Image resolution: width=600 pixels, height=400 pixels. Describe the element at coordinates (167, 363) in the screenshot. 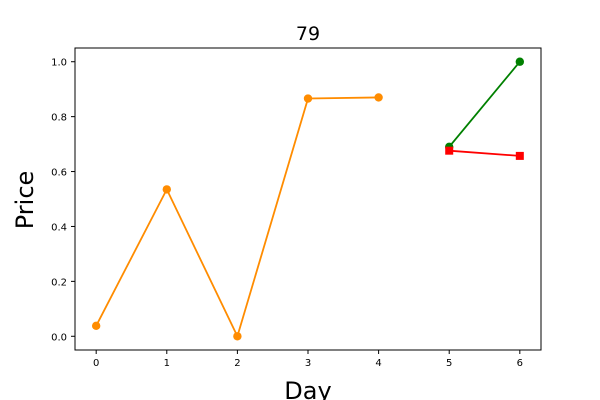

I see `x-tick-label: 1` at that location.